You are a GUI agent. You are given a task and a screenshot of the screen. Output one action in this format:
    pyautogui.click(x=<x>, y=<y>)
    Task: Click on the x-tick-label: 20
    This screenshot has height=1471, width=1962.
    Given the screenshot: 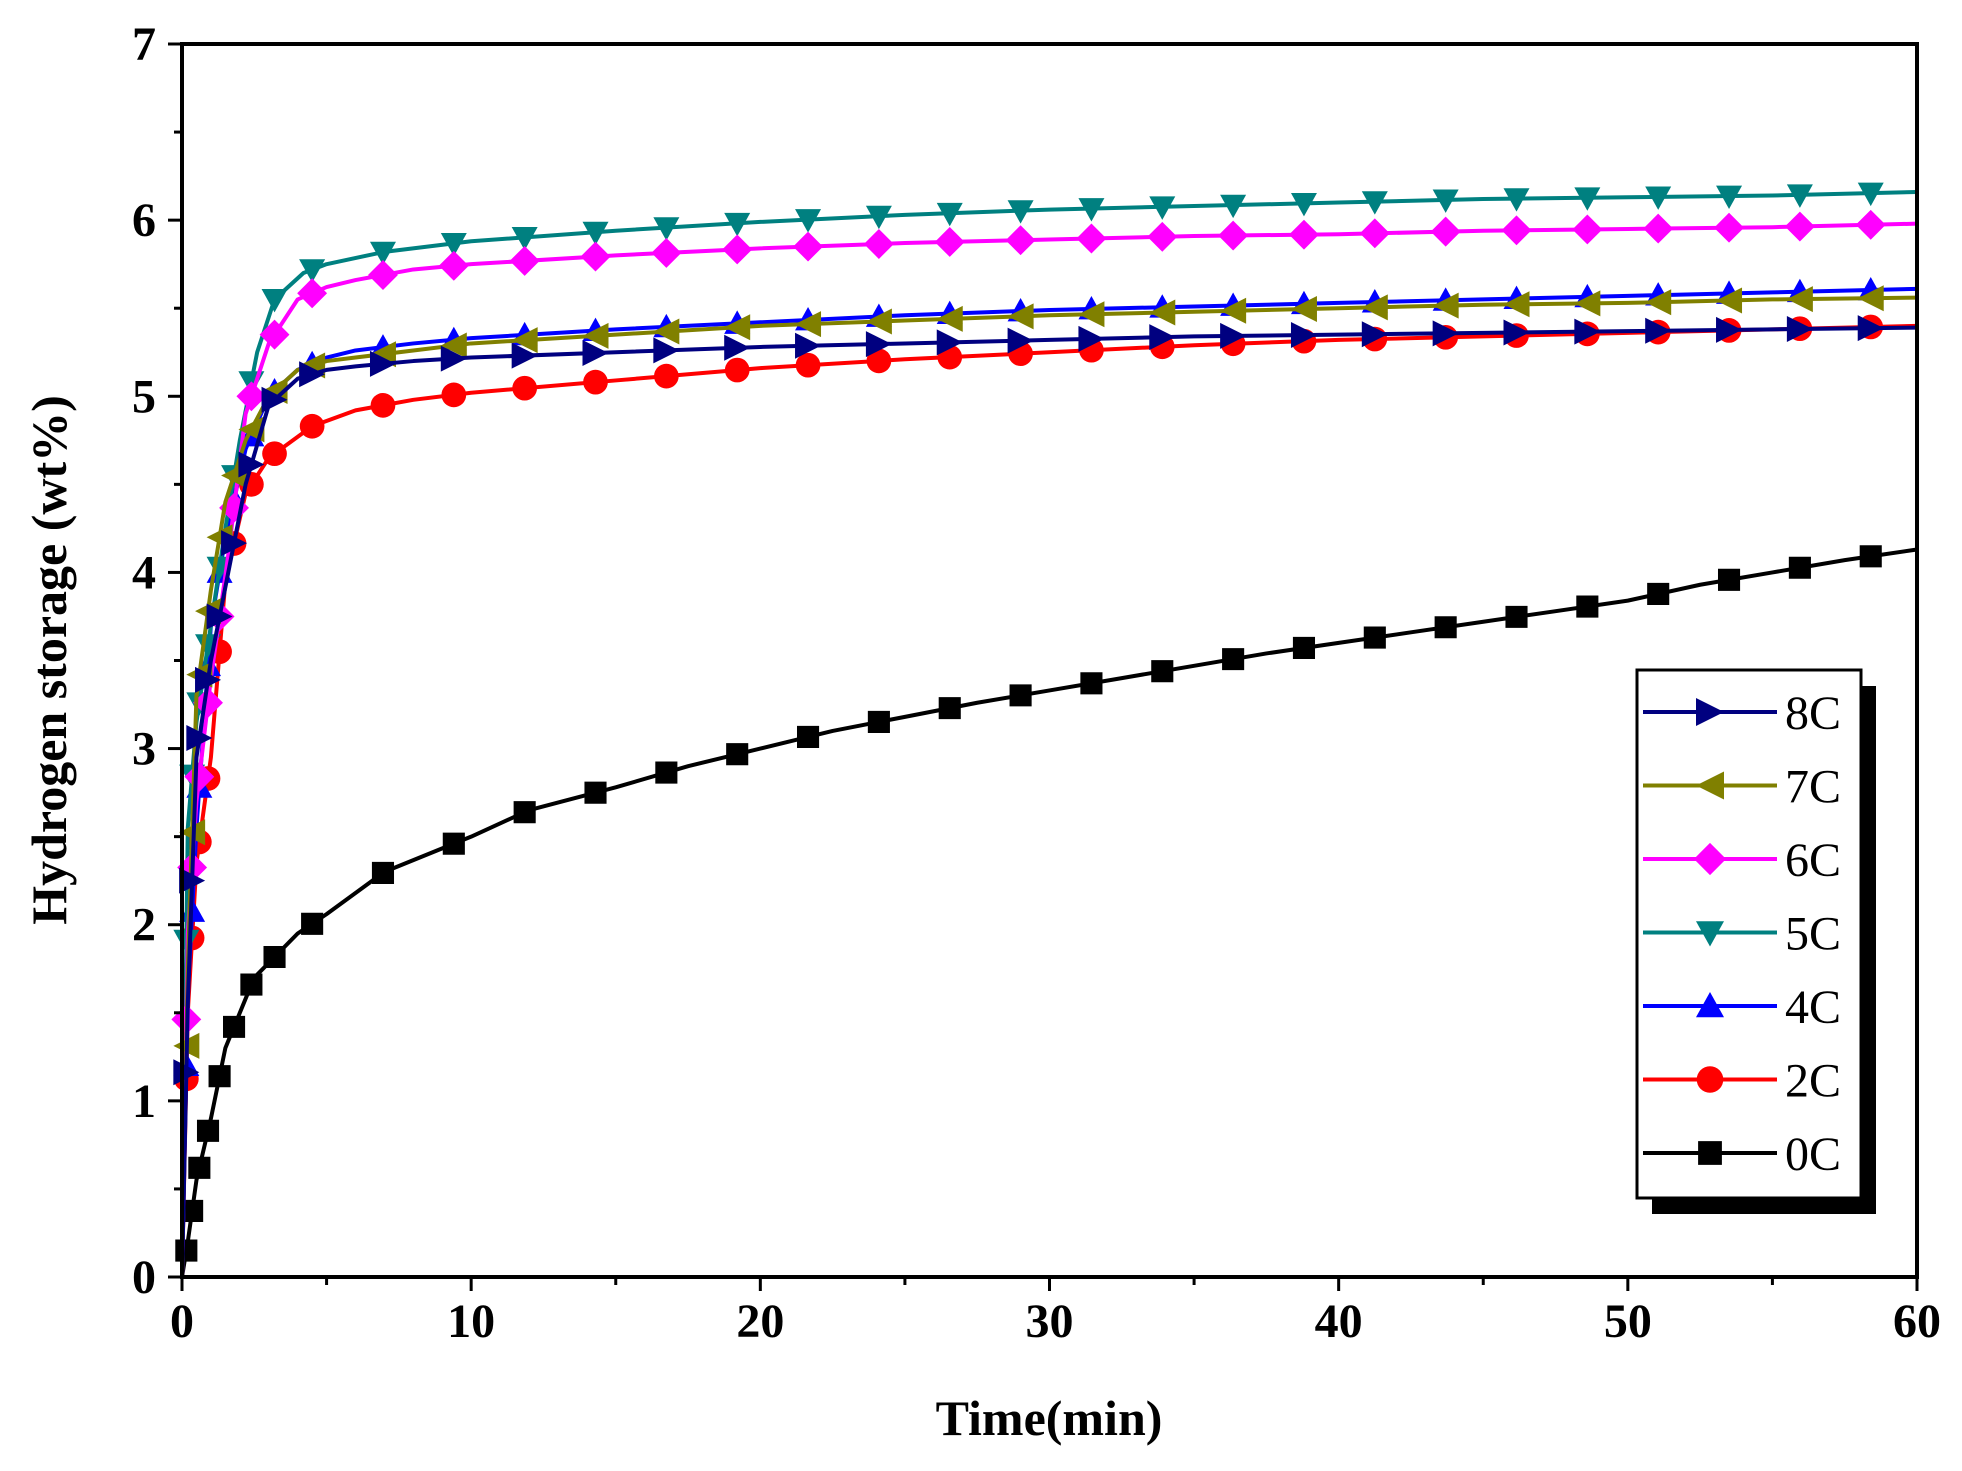 What is the action you would take?
    pyautogui.click(x=760, y=1321)
    